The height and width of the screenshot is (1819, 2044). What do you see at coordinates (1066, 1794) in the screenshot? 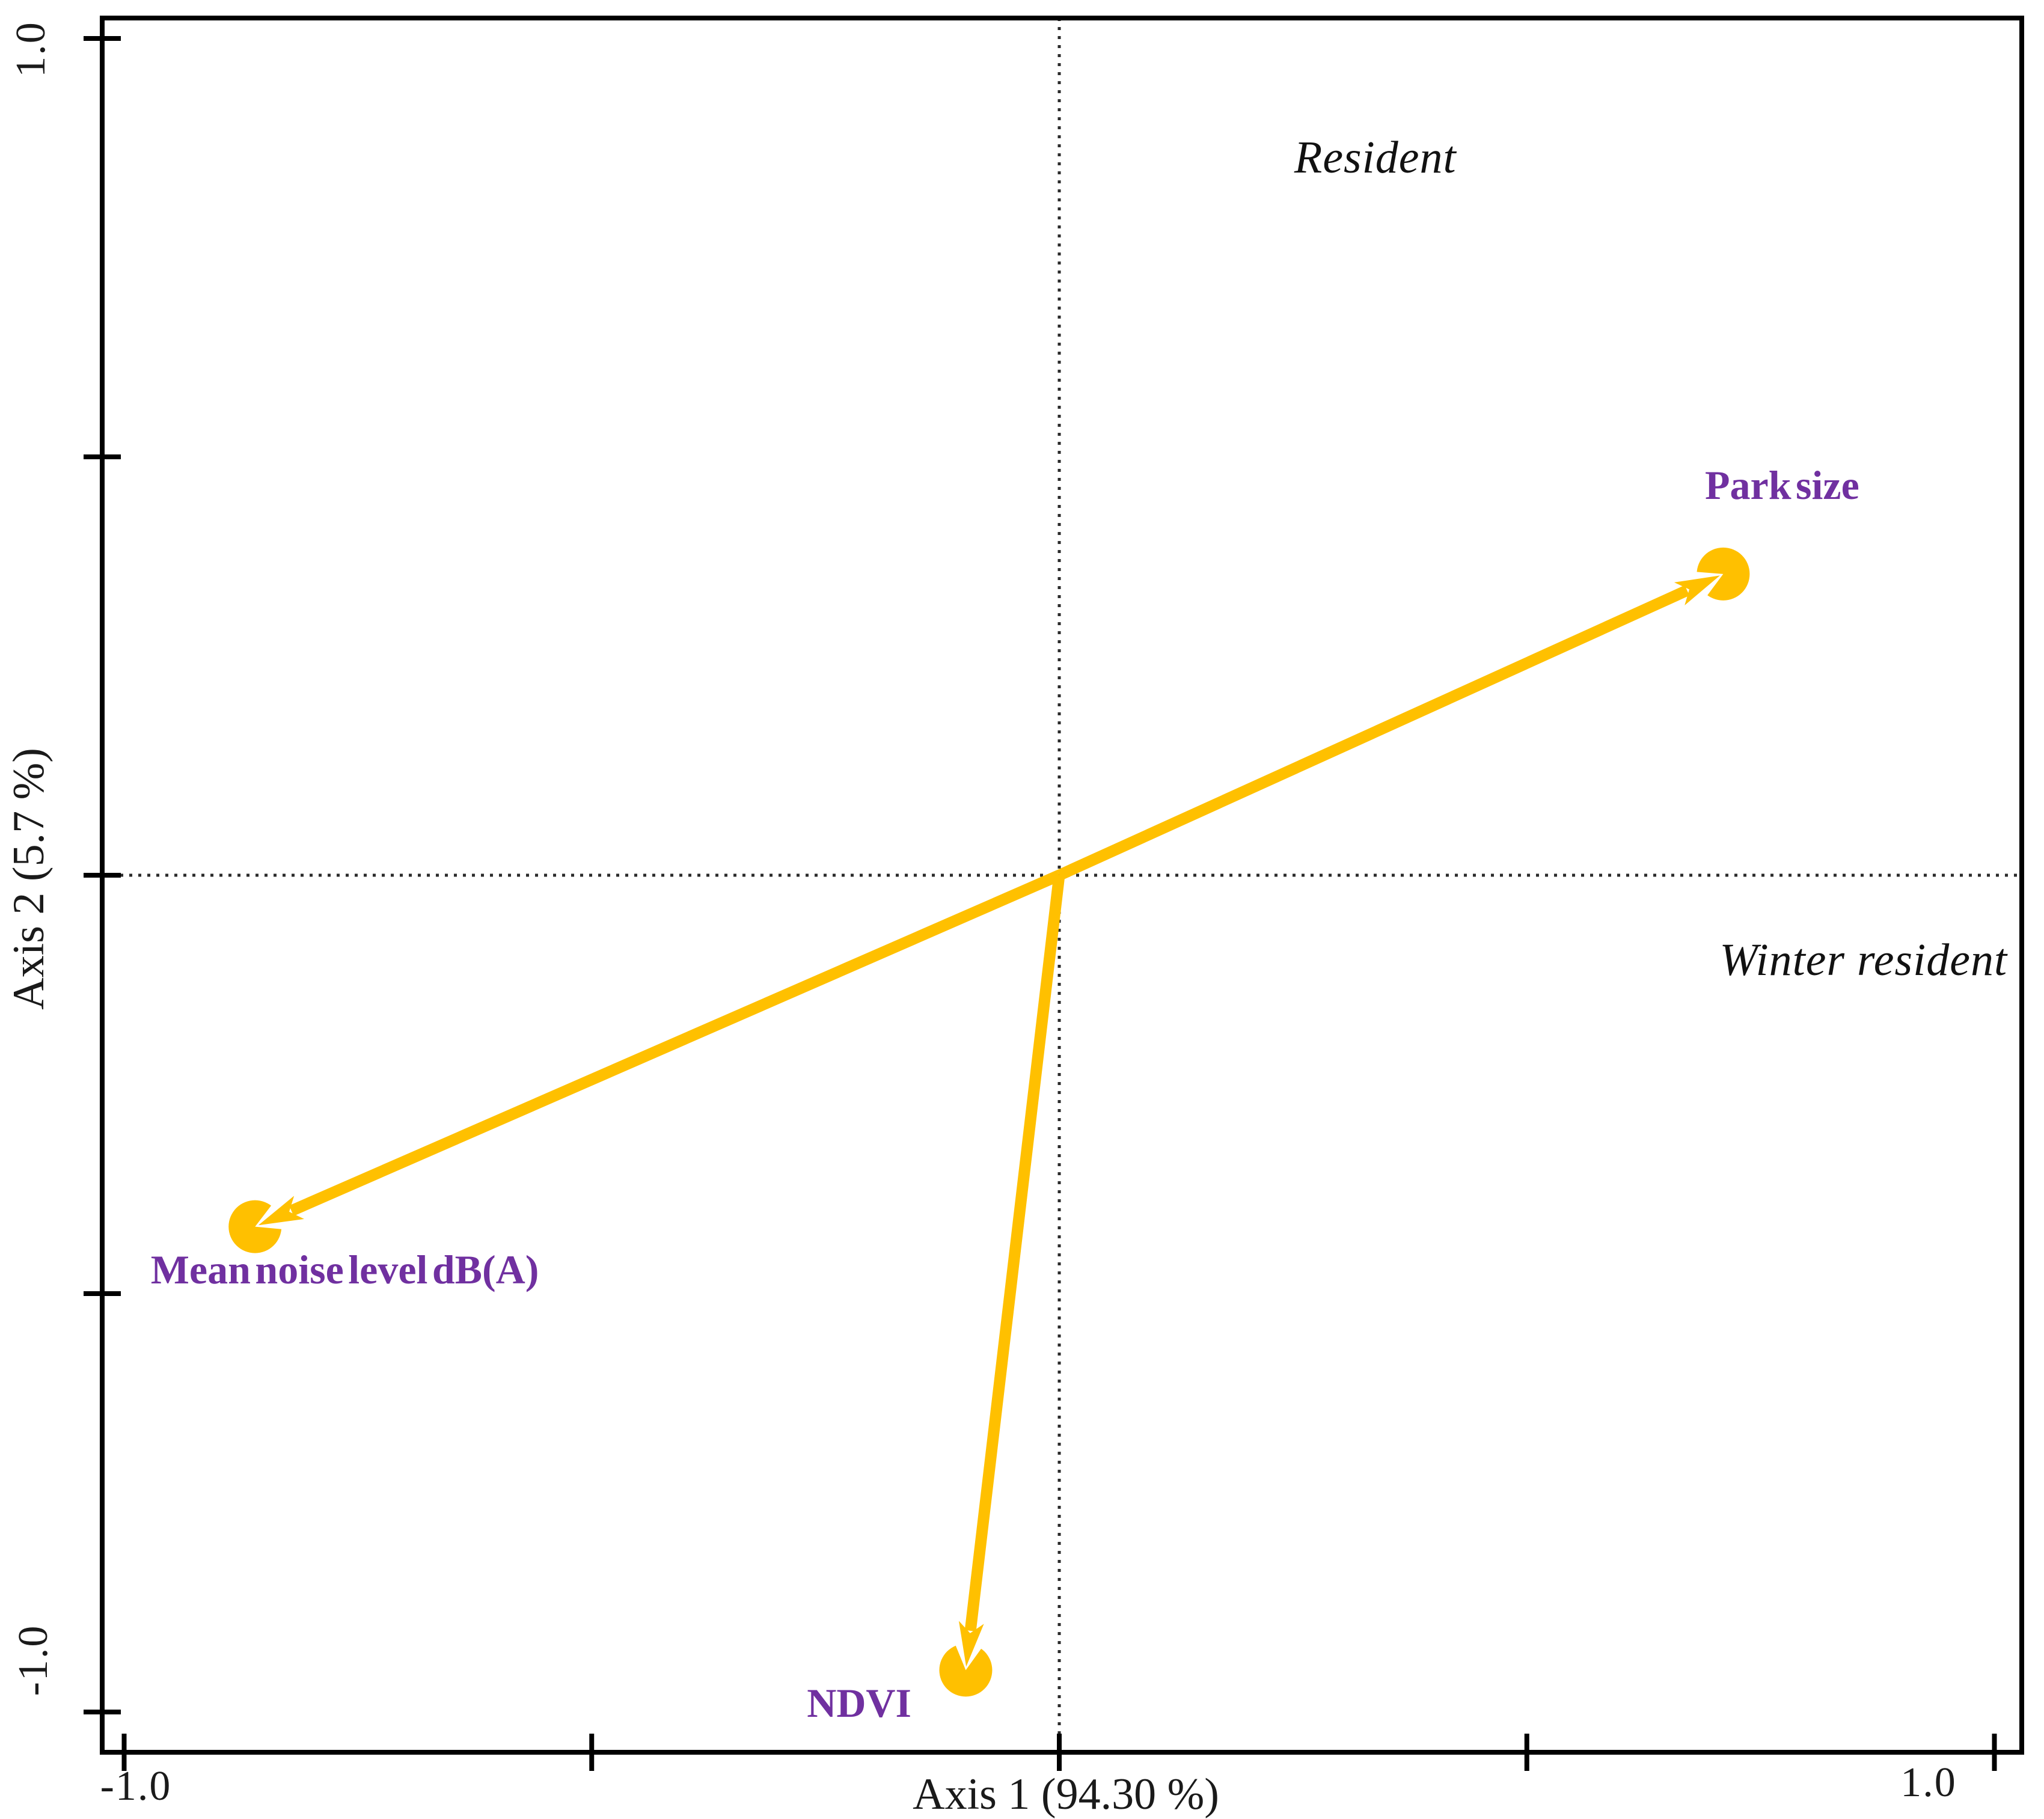
I see `x-axis-title: Axis 1 (94.30 %)` at bounding box center [1066, 1794].